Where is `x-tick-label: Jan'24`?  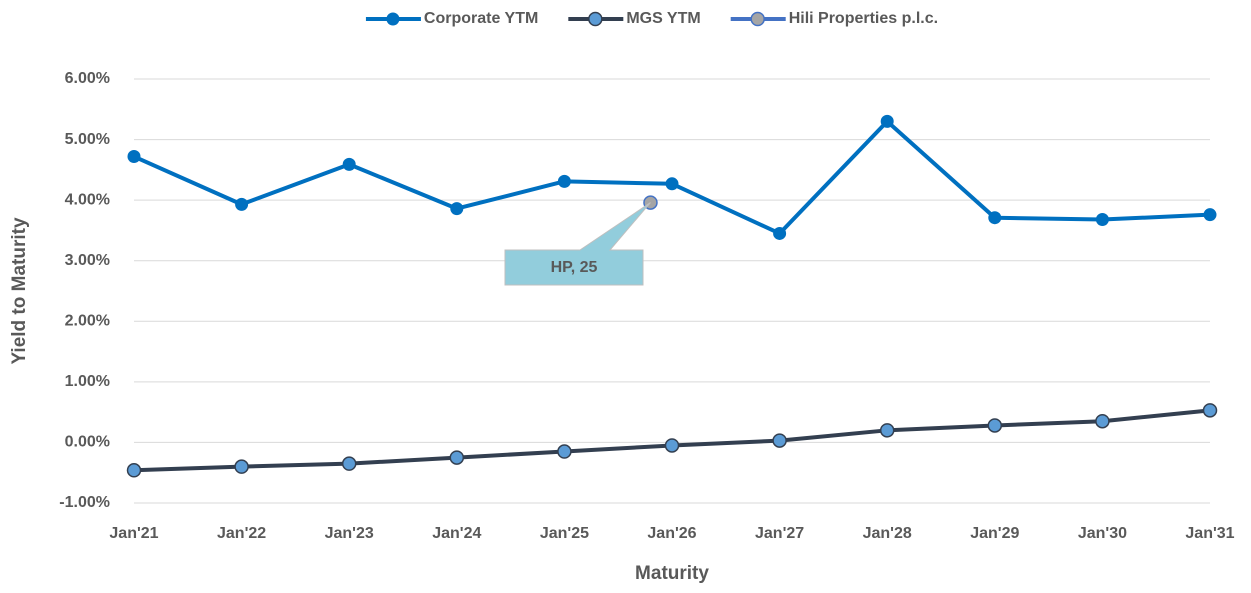
x-tick-label: Jan'24 is located at coordinates (456, 533).